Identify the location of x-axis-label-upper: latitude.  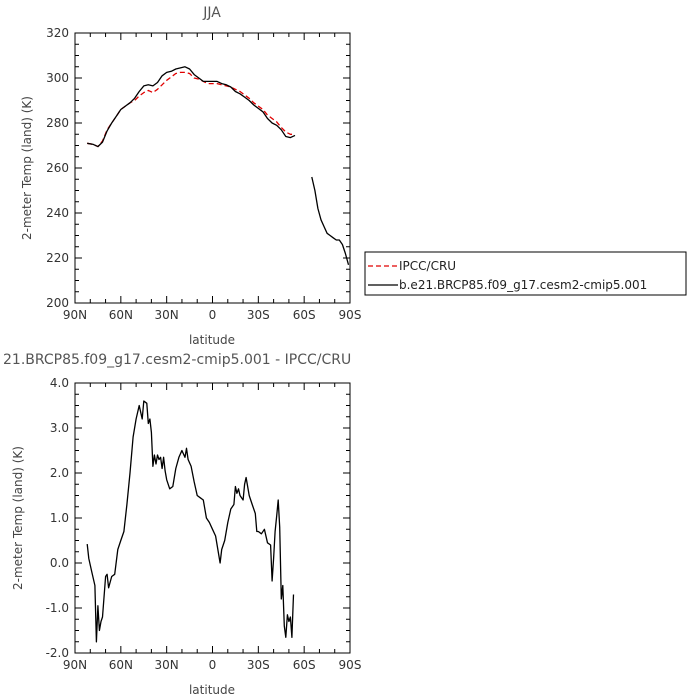
(212, 340).